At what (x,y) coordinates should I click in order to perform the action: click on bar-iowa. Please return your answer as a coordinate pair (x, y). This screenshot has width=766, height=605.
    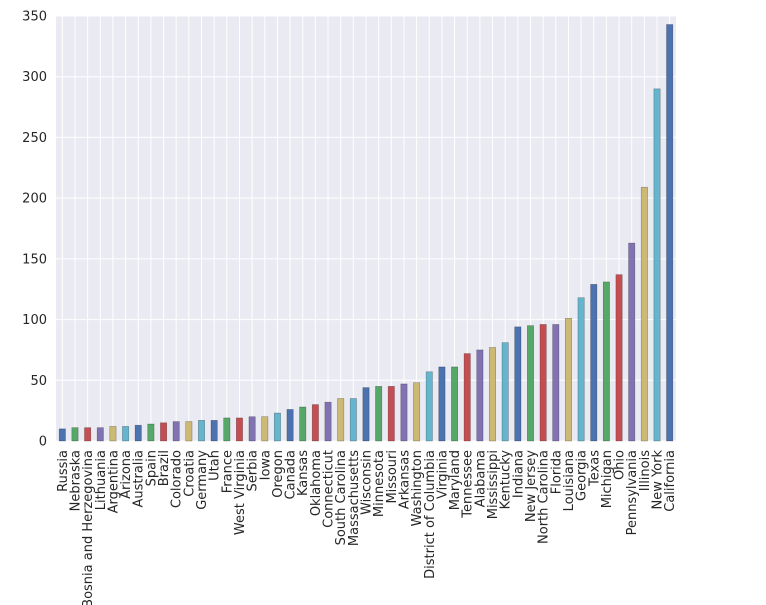
    Looking at the image, I should click on (265, 429).